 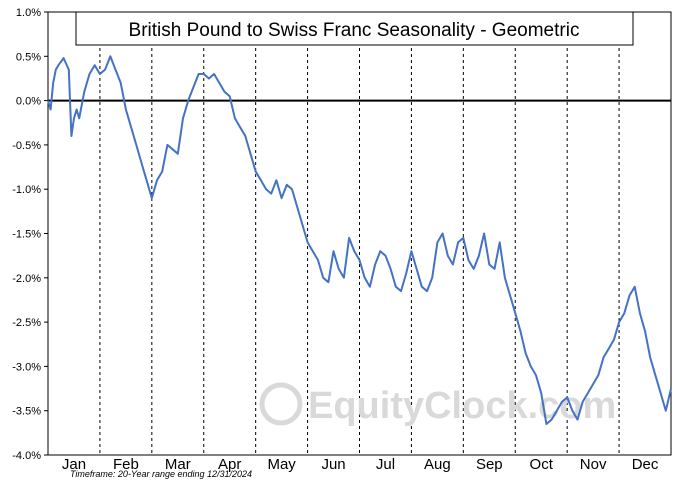 What do you see at coordinates (28, 13) in the screenshot?
I see `y-tick-label: 1.0%` at bounding box center [28, 13].